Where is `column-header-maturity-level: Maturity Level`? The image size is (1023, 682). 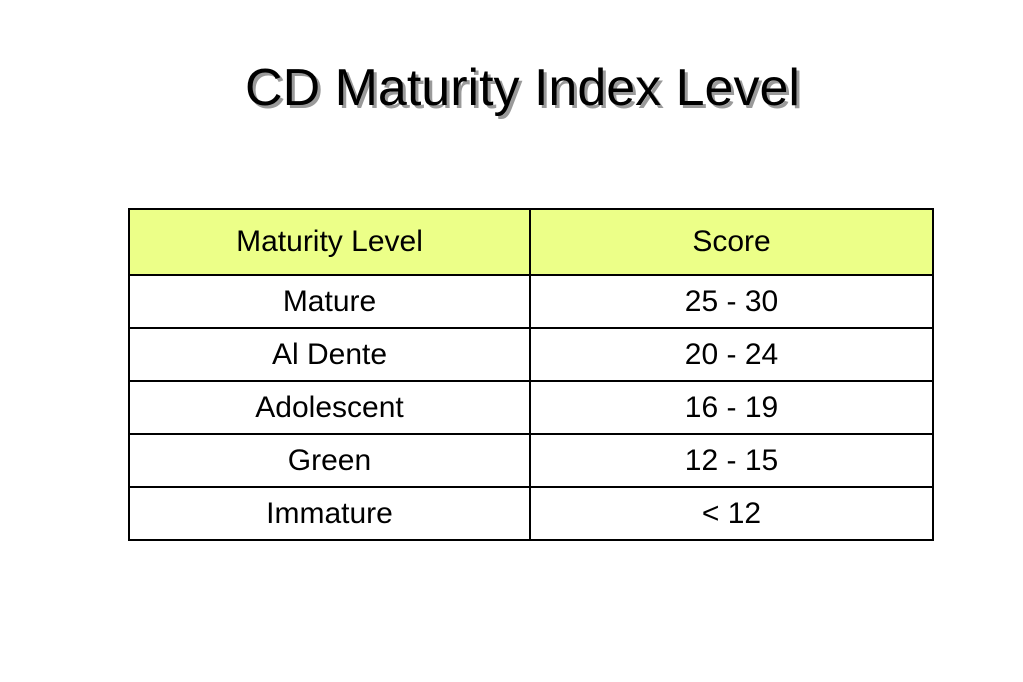
column-header-maturity-level: Maturity Level is located at coordinates (329, 242).